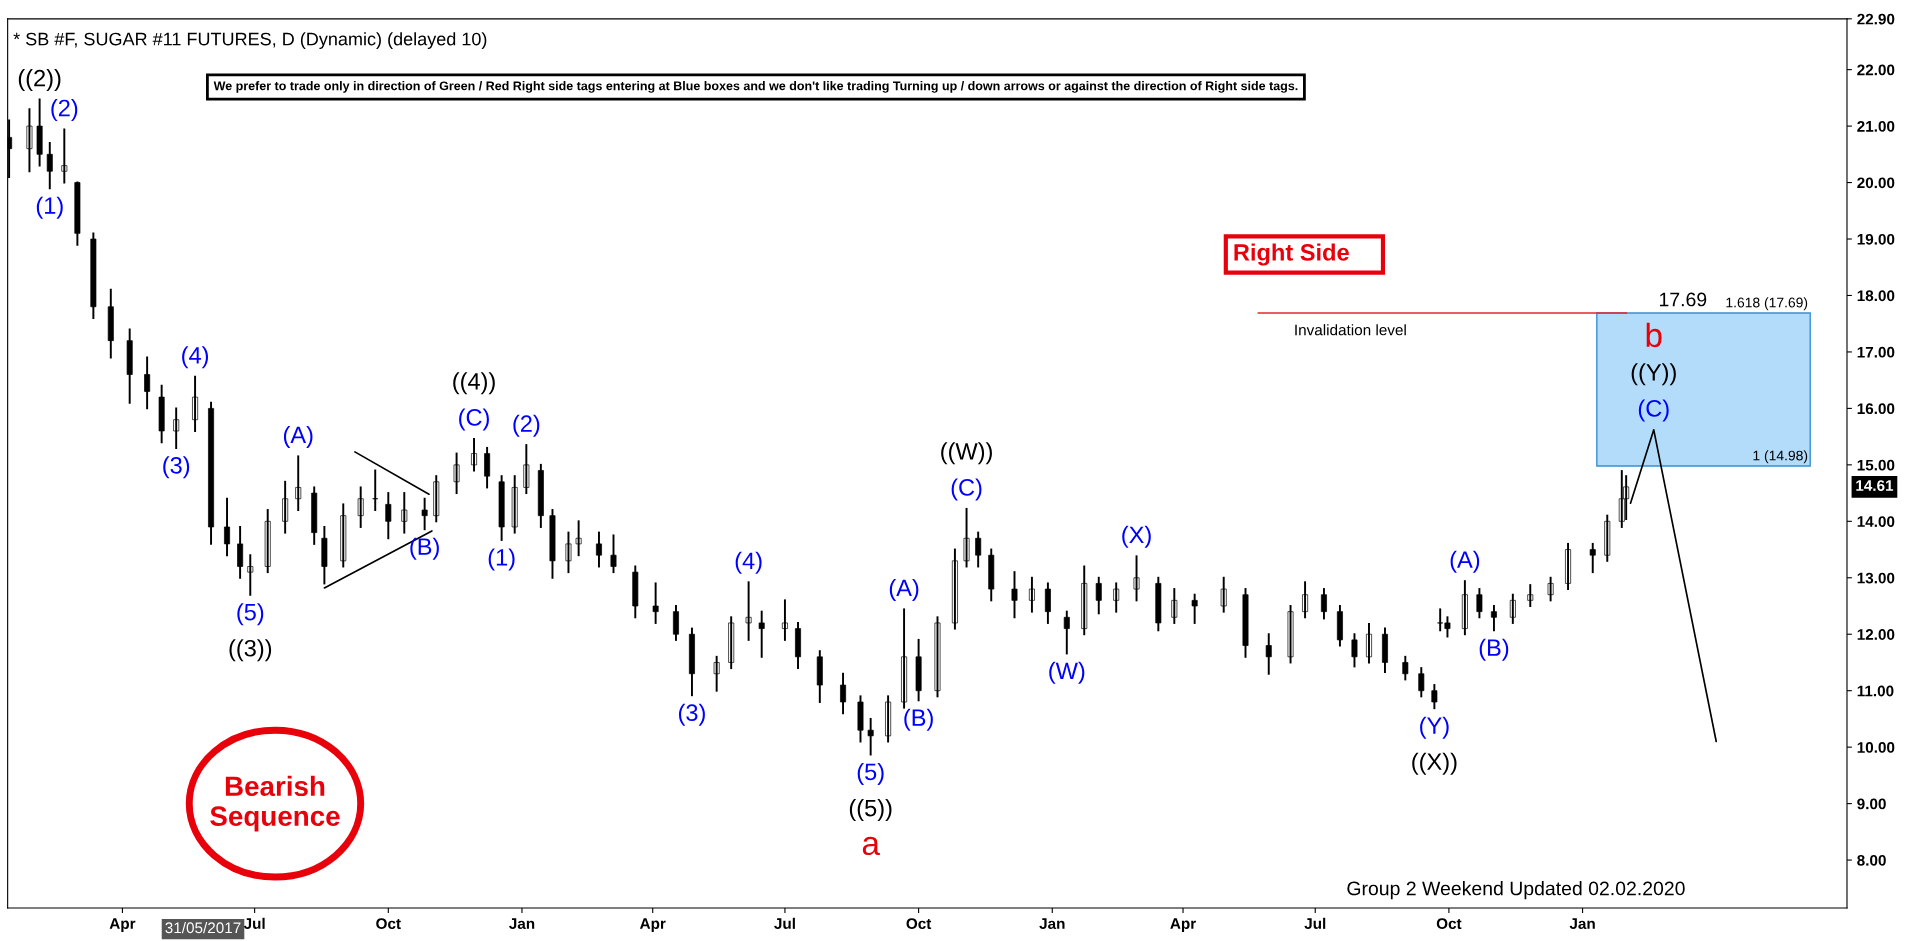  Describe the element at coordinates (1875, 485) in the screenshot. I see `text: 14.61` at that location.